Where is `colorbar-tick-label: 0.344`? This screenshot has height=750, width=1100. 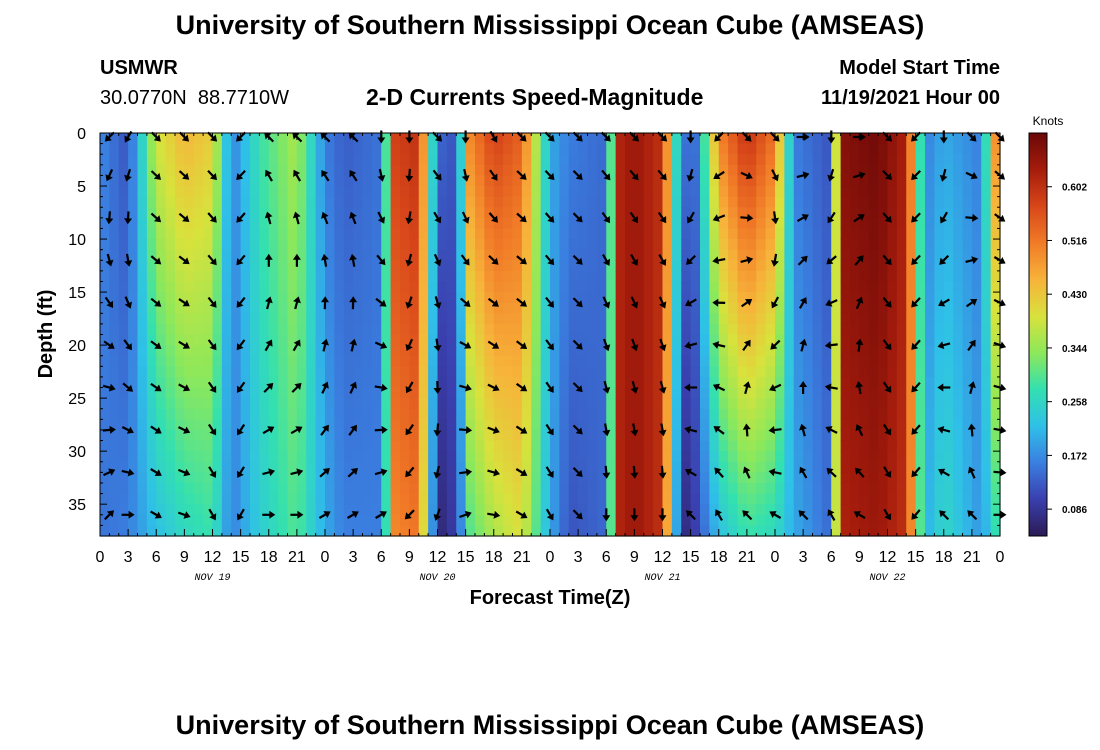
colorbar-tick-label: 0.344 is located at coordinates (1074, 349).